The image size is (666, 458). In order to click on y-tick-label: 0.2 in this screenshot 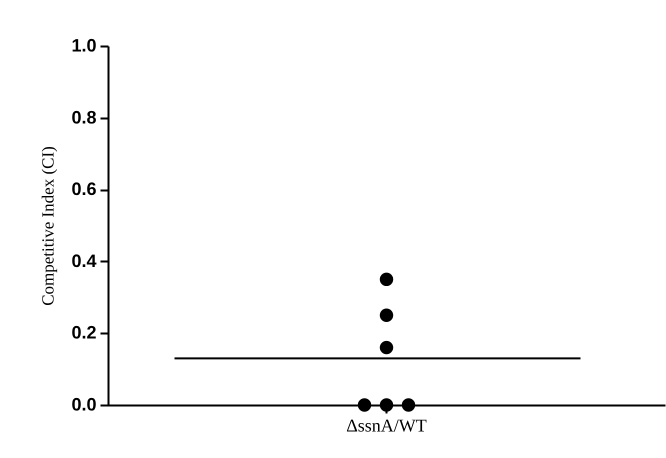, I will do `click(83, 332)`.